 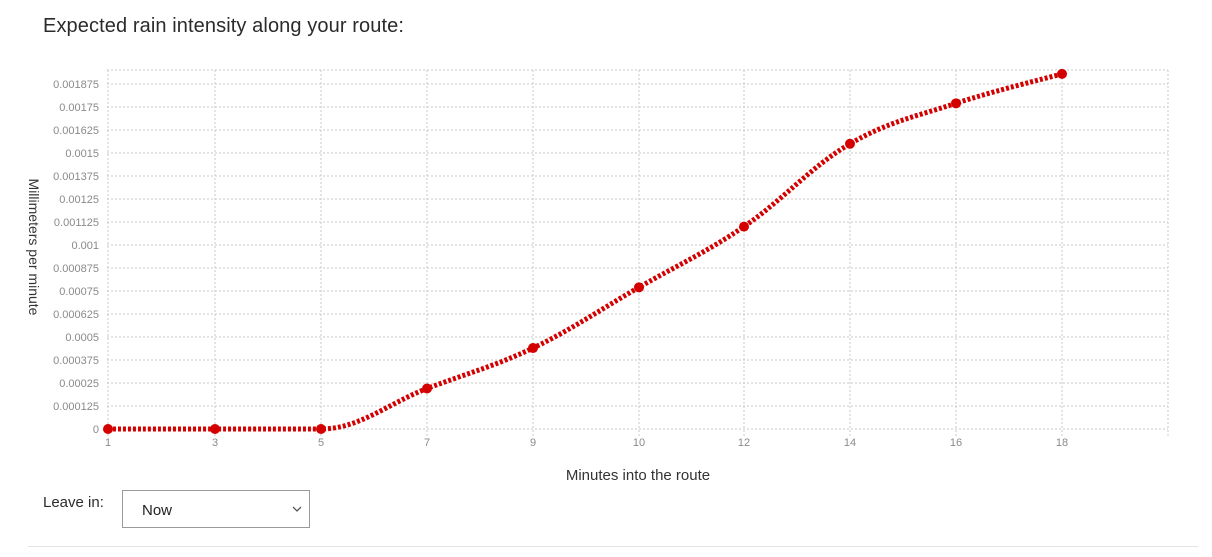 What do you see at coordinates (215, 443) in the screenshot?
I see `x-tick-label: 3` at bounding box center [215, 443].